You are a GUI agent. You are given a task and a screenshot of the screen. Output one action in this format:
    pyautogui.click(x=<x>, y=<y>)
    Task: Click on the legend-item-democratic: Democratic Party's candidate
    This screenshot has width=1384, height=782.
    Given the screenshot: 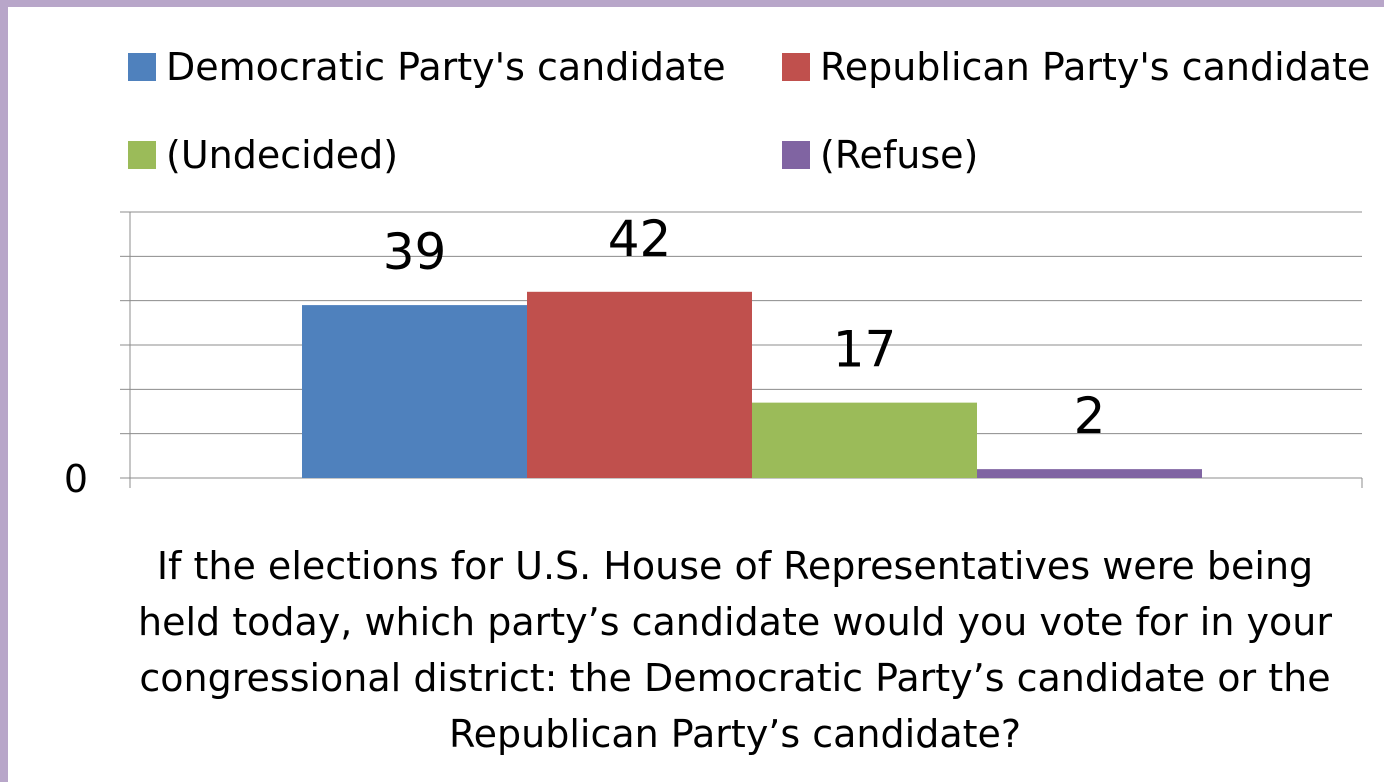 What is the action you would take?
    pyautogui.click(x=427, y=67)
    